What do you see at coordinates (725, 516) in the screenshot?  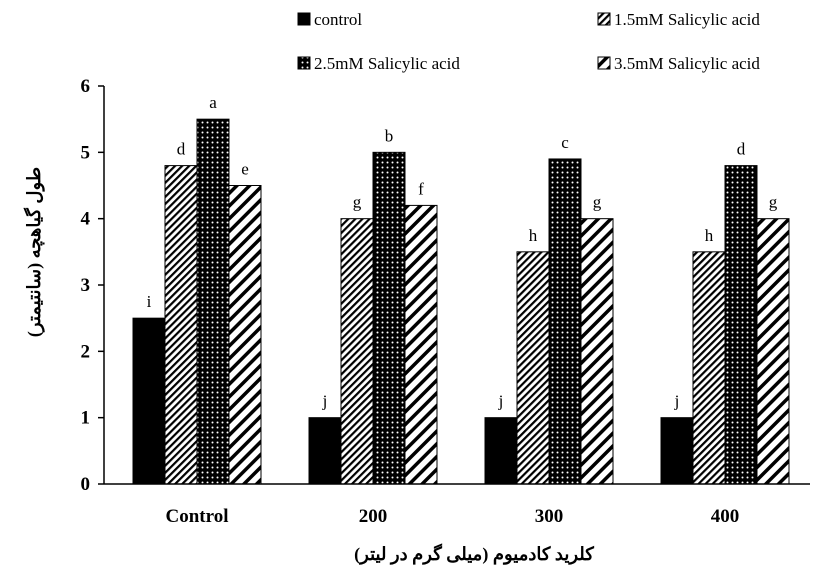 I see `x-tick-label: 400` at bounding box center [725, 516].